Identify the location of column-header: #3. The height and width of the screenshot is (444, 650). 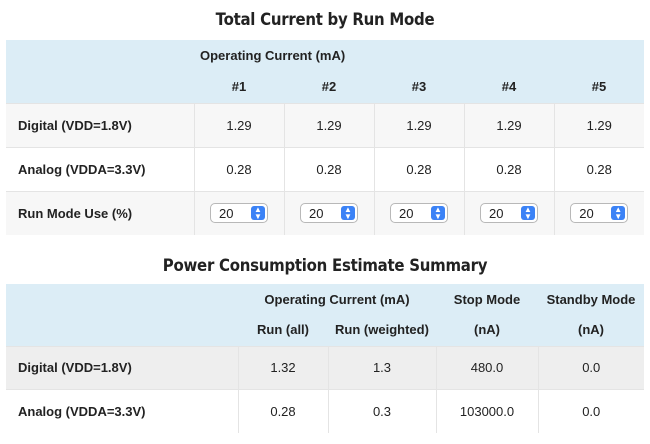
(419, 86).